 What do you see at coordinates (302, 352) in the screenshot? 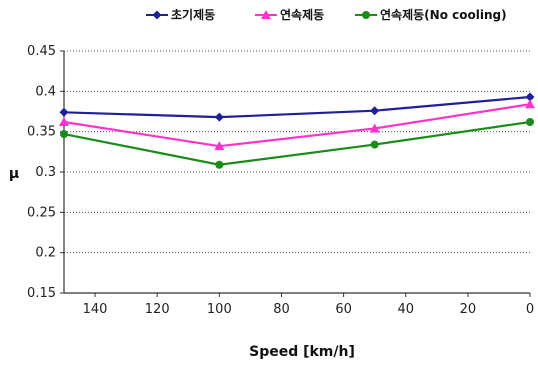
I see `x-axis-label: Speed [km/h]` at bounding box center [302, 352].